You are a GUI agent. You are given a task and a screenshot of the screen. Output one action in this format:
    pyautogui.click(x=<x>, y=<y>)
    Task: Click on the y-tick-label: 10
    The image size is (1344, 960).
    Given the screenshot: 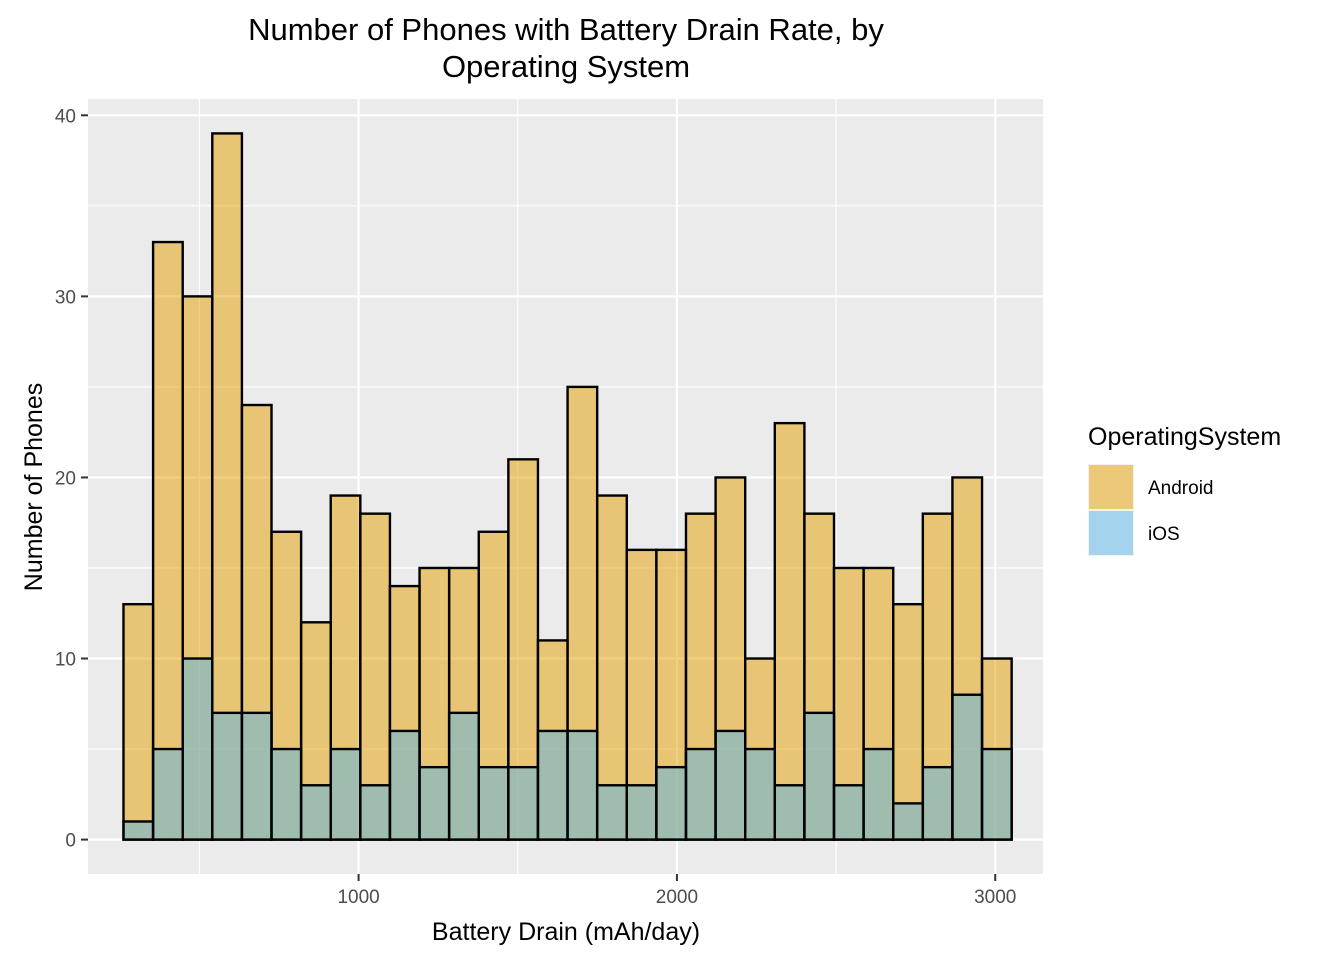 What is the action you would take?
    pyautogui.click(x=65, y=660)
    